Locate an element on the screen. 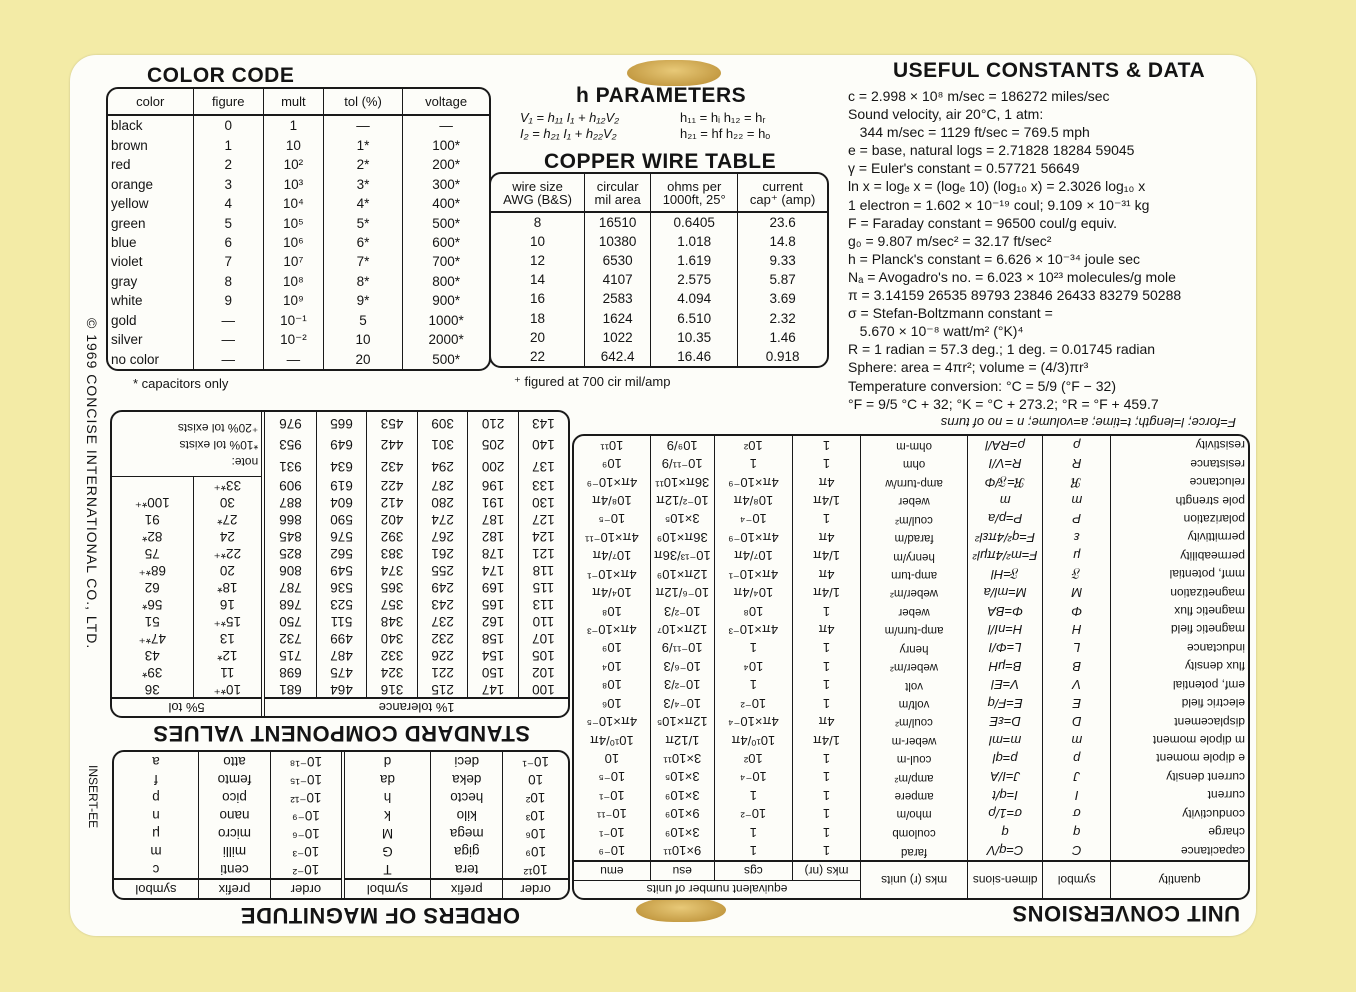  table-cell: σ=1/ρ is located at coordinates (1005, 813).